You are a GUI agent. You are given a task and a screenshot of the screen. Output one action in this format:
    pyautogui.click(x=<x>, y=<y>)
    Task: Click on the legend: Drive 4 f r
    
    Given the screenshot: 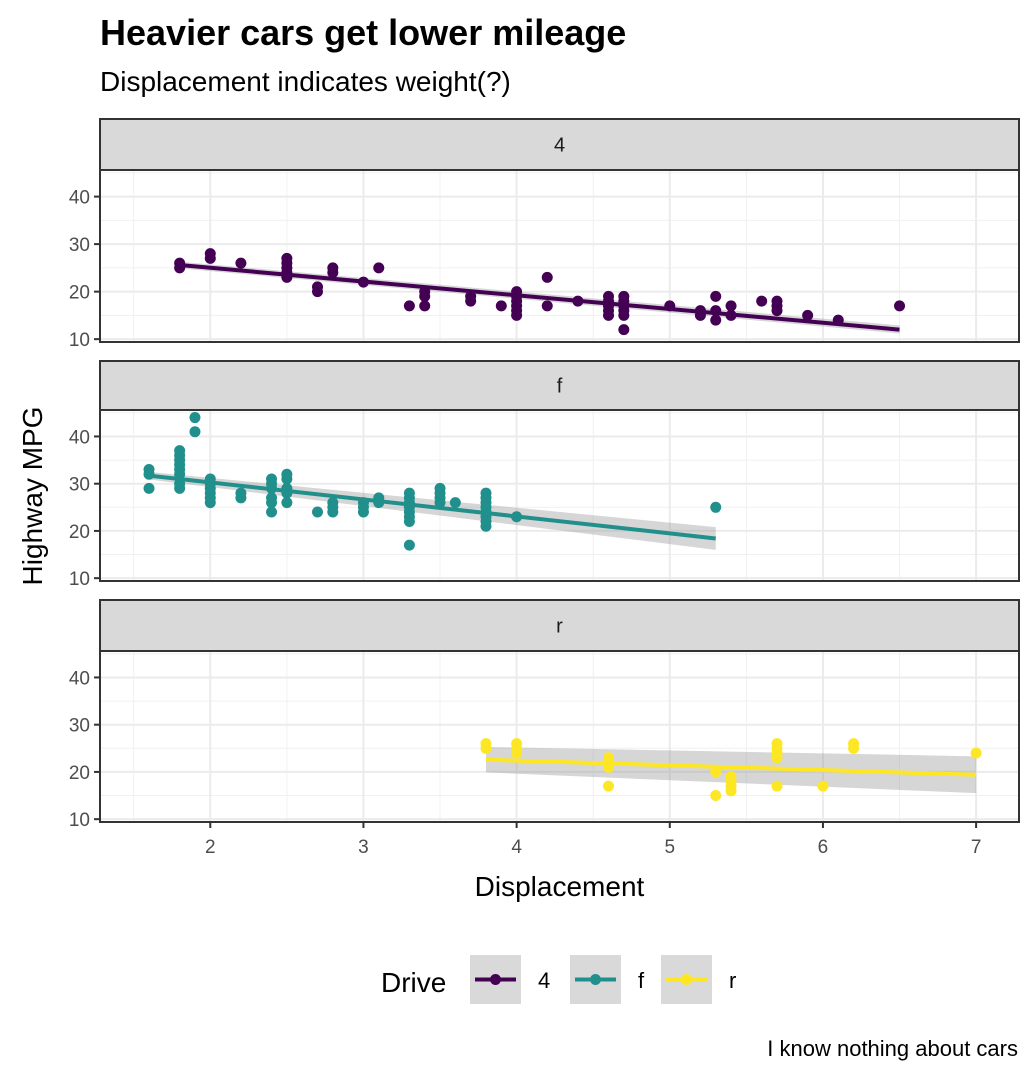 What is the action you would take?
    pyautogui.click(x=558, y=979)
    